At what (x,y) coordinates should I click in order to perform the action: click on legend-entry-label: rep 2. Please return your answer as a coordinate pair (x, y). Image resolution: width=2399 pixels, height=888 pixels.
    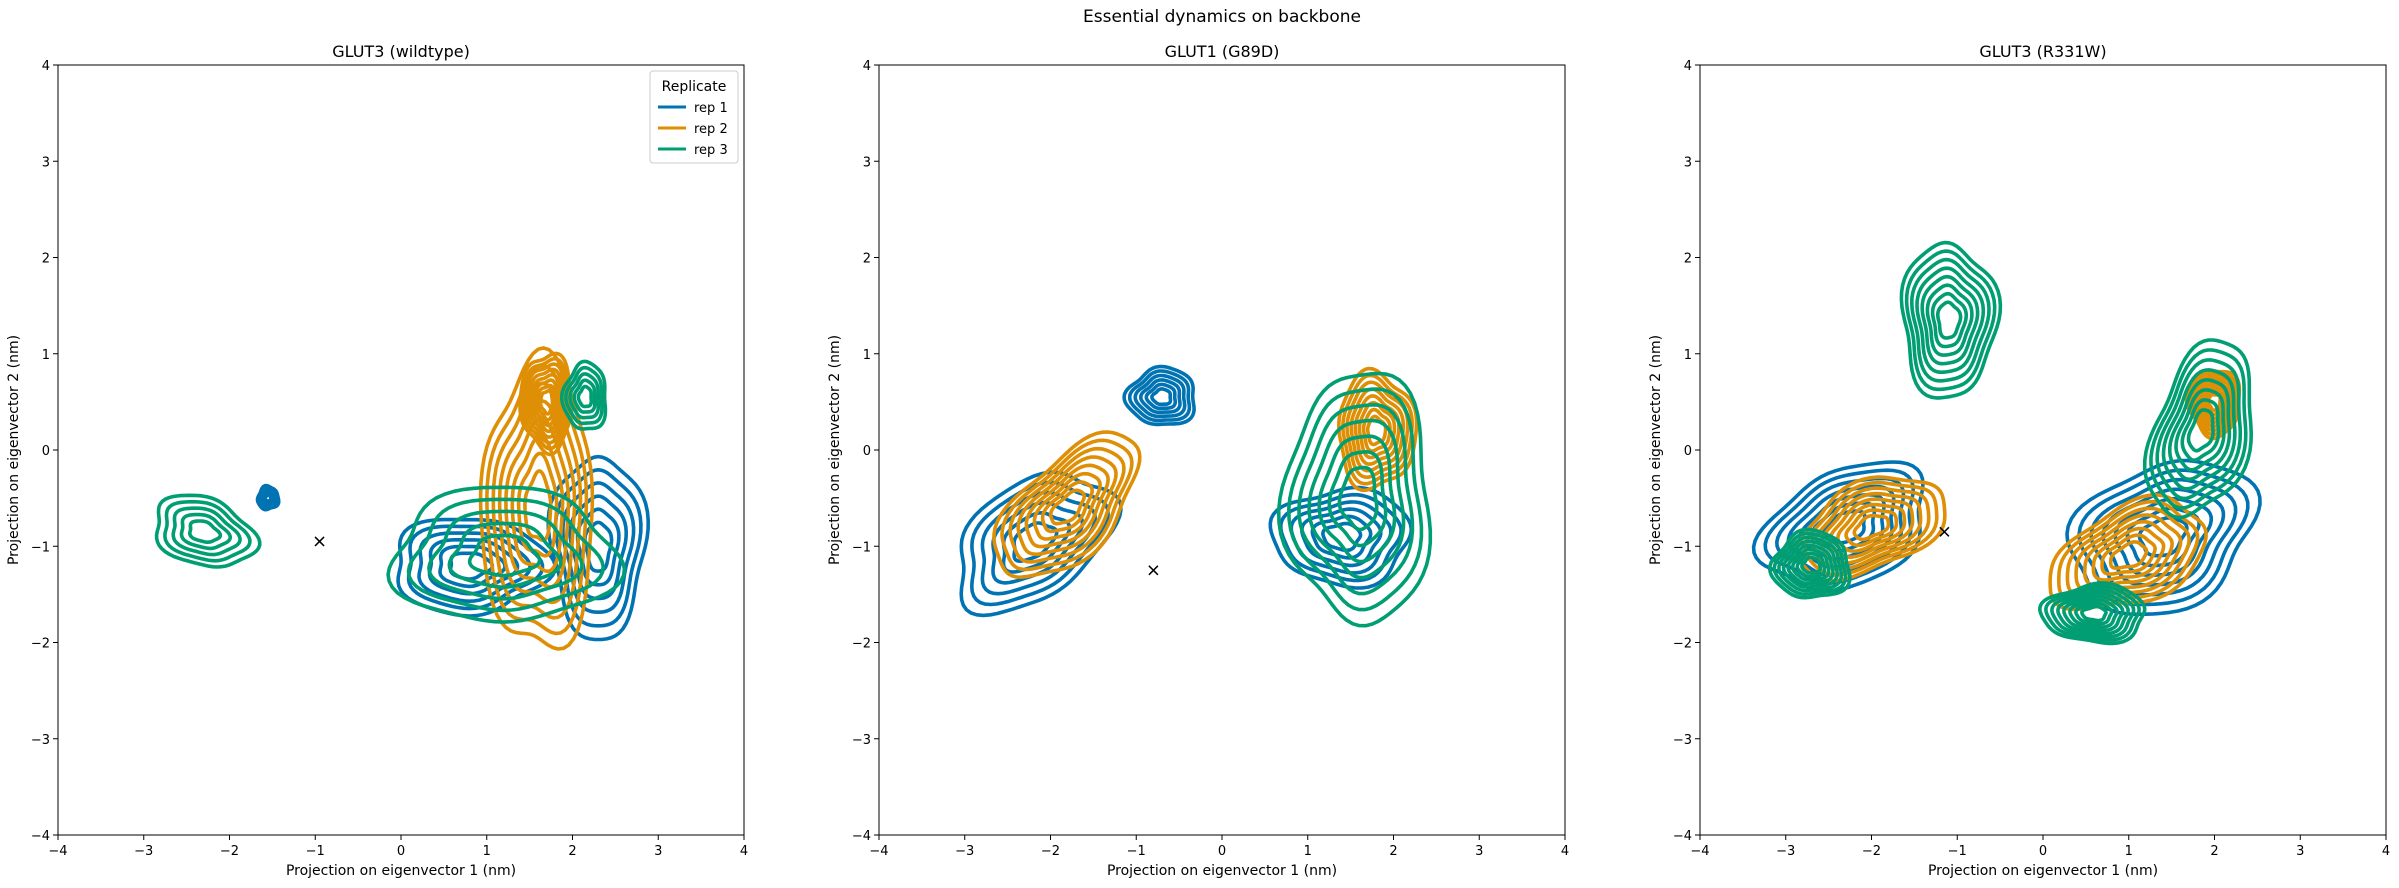
    Looking at the image, I should click on (711, 129).